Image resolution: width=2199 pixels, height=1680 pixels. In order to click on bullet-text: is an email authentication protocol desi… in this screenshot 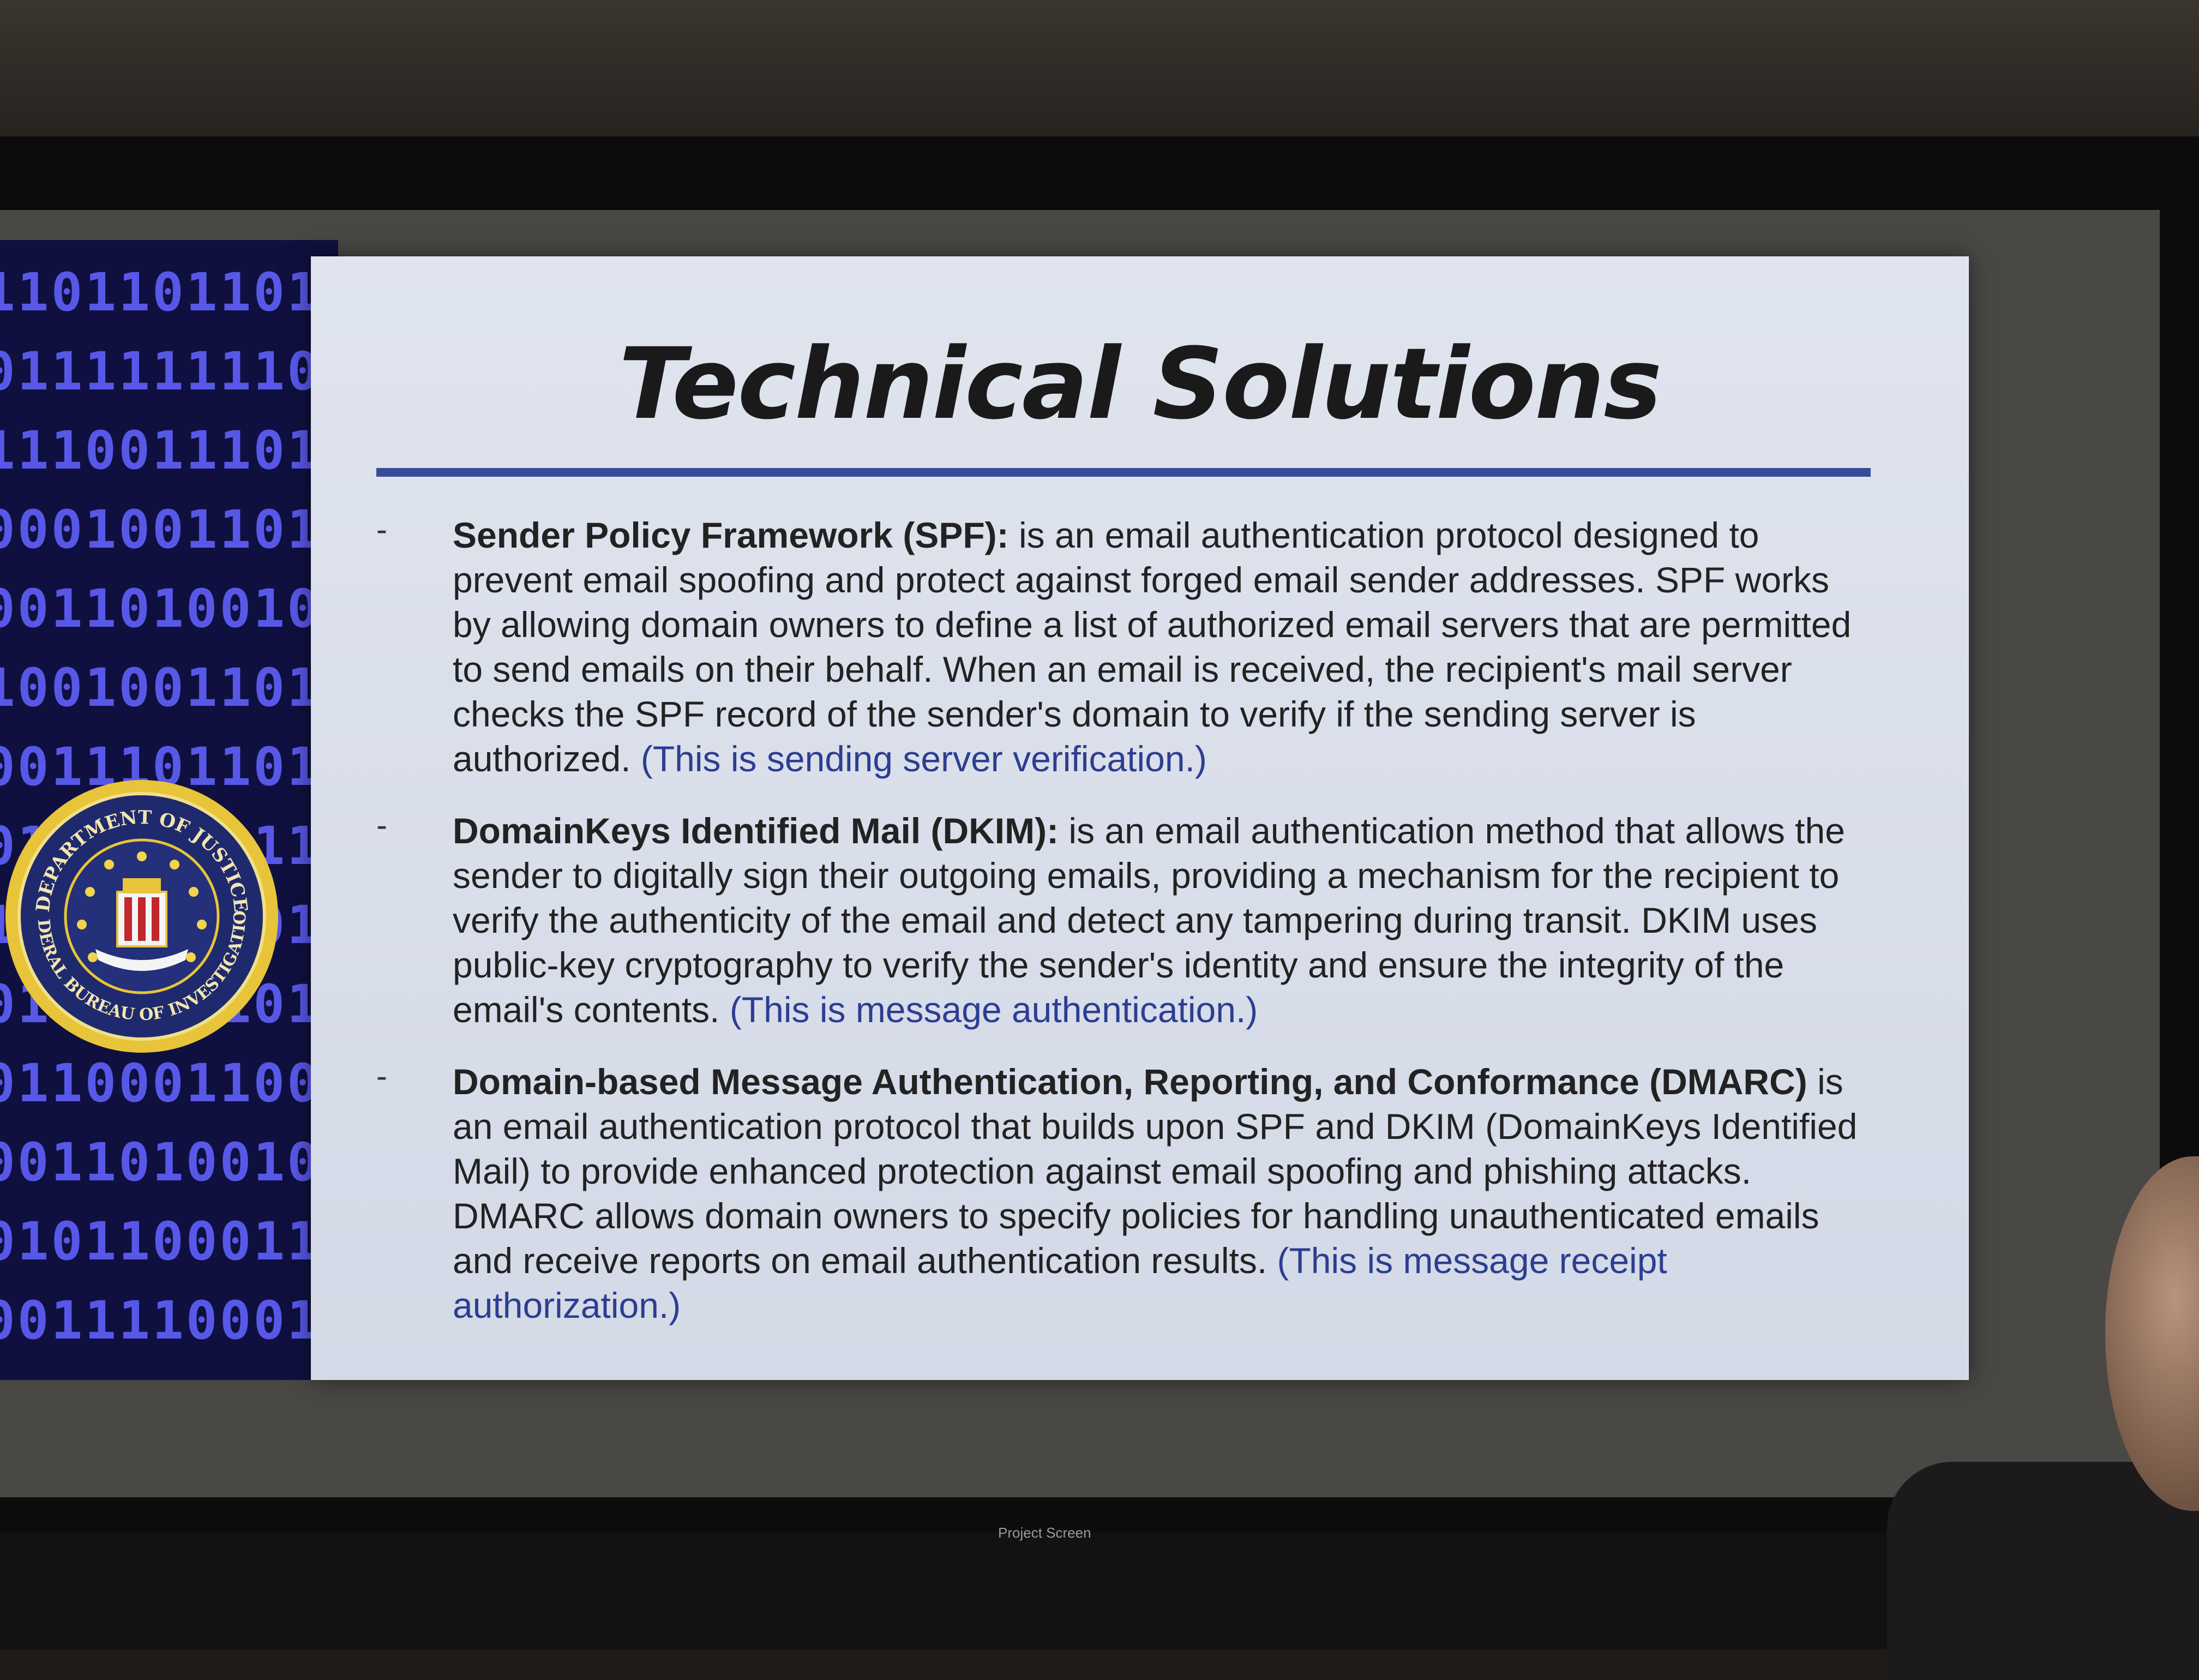, I will do `click(1152, 647)`.